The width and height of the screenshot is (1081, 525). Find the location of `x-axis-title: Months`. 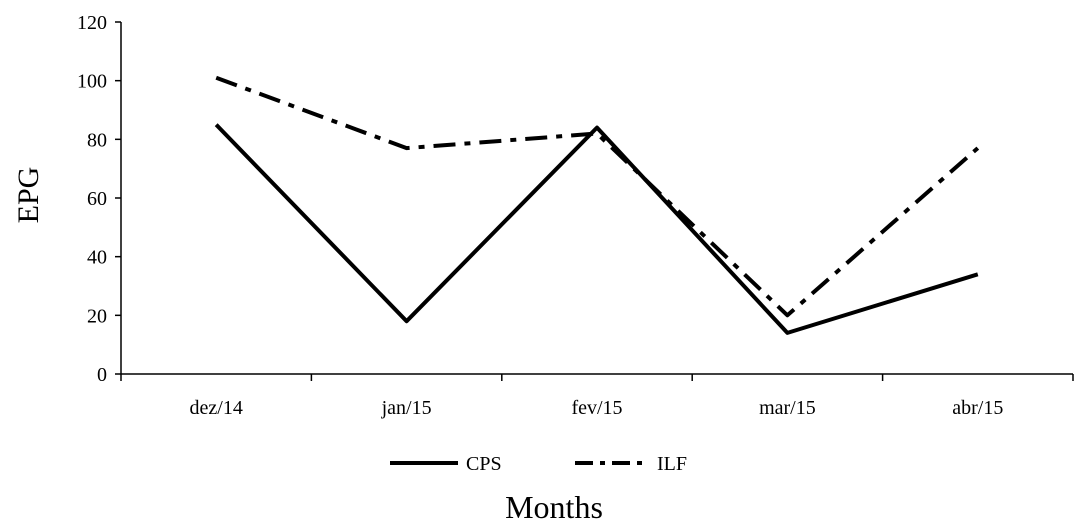

x-axis-title: Months is located at coordinates (554, 507).